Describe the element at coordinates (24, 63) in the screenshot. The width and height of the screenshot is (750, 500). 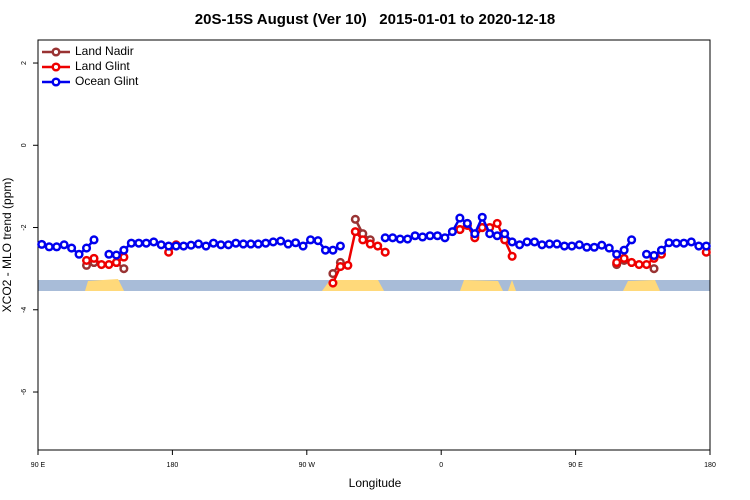
I see `y-tick-label: 2` at that location.